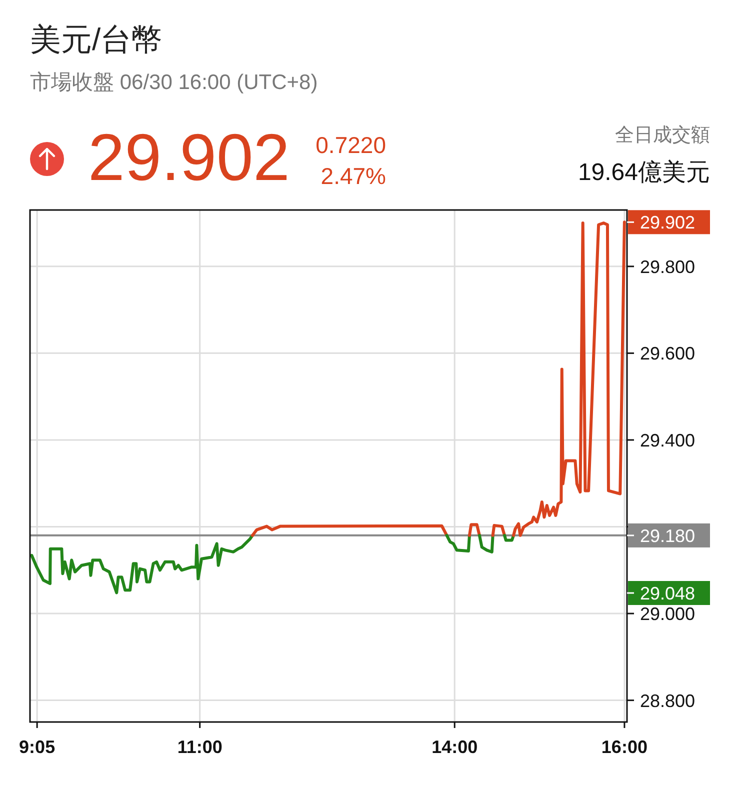 Image resolution: width=740 pixels, height=799 pixels. Describe the element at coordinates (668, 614) in the screenshot. I see `y-tick-label: 29.000` at that location.